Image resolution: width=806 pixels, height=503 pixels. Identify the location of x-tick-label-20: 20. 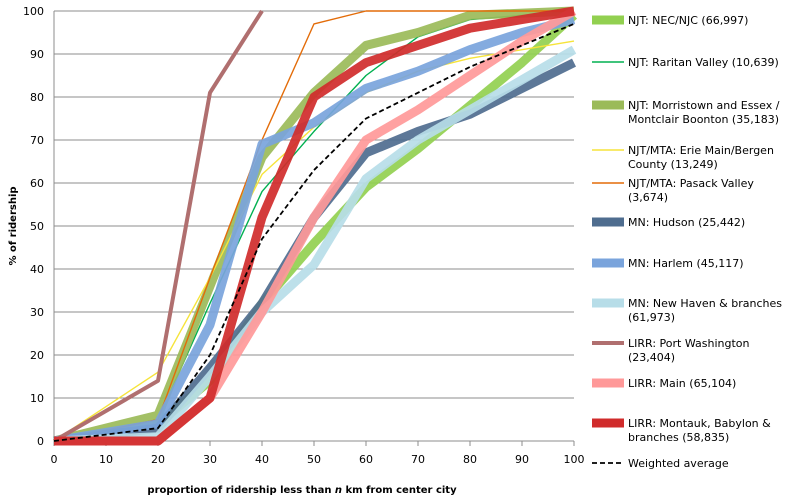
(158, 459).